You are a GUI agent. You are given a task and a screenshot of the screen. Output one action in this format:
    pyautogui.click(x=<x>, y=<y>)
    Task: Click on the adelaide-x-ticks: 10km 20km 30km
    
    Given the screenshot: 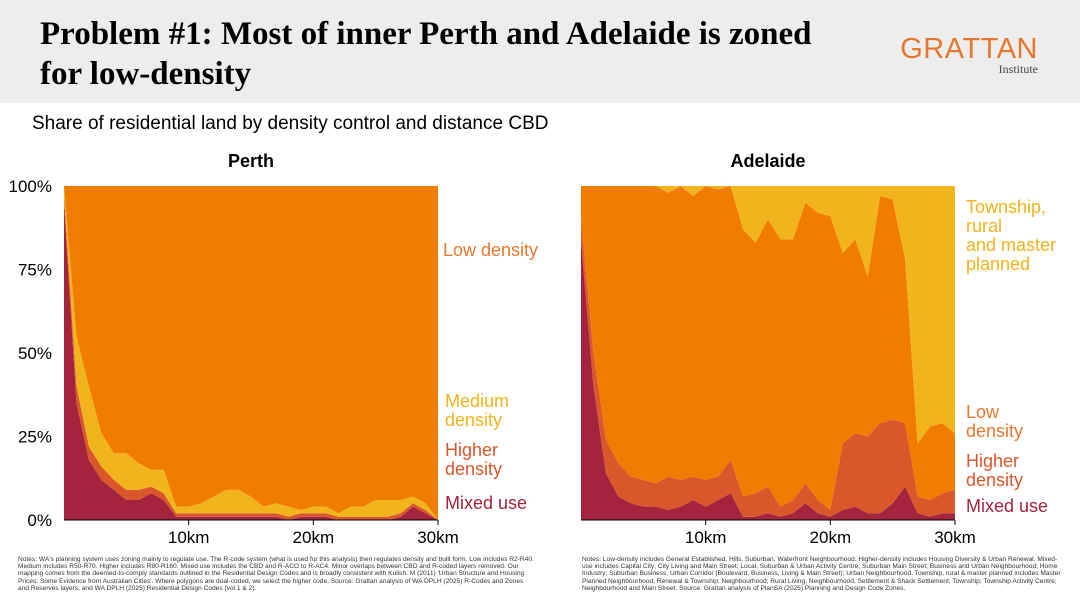 What is the action you would take?
    pyautogui.click(x=830, y=533)
    